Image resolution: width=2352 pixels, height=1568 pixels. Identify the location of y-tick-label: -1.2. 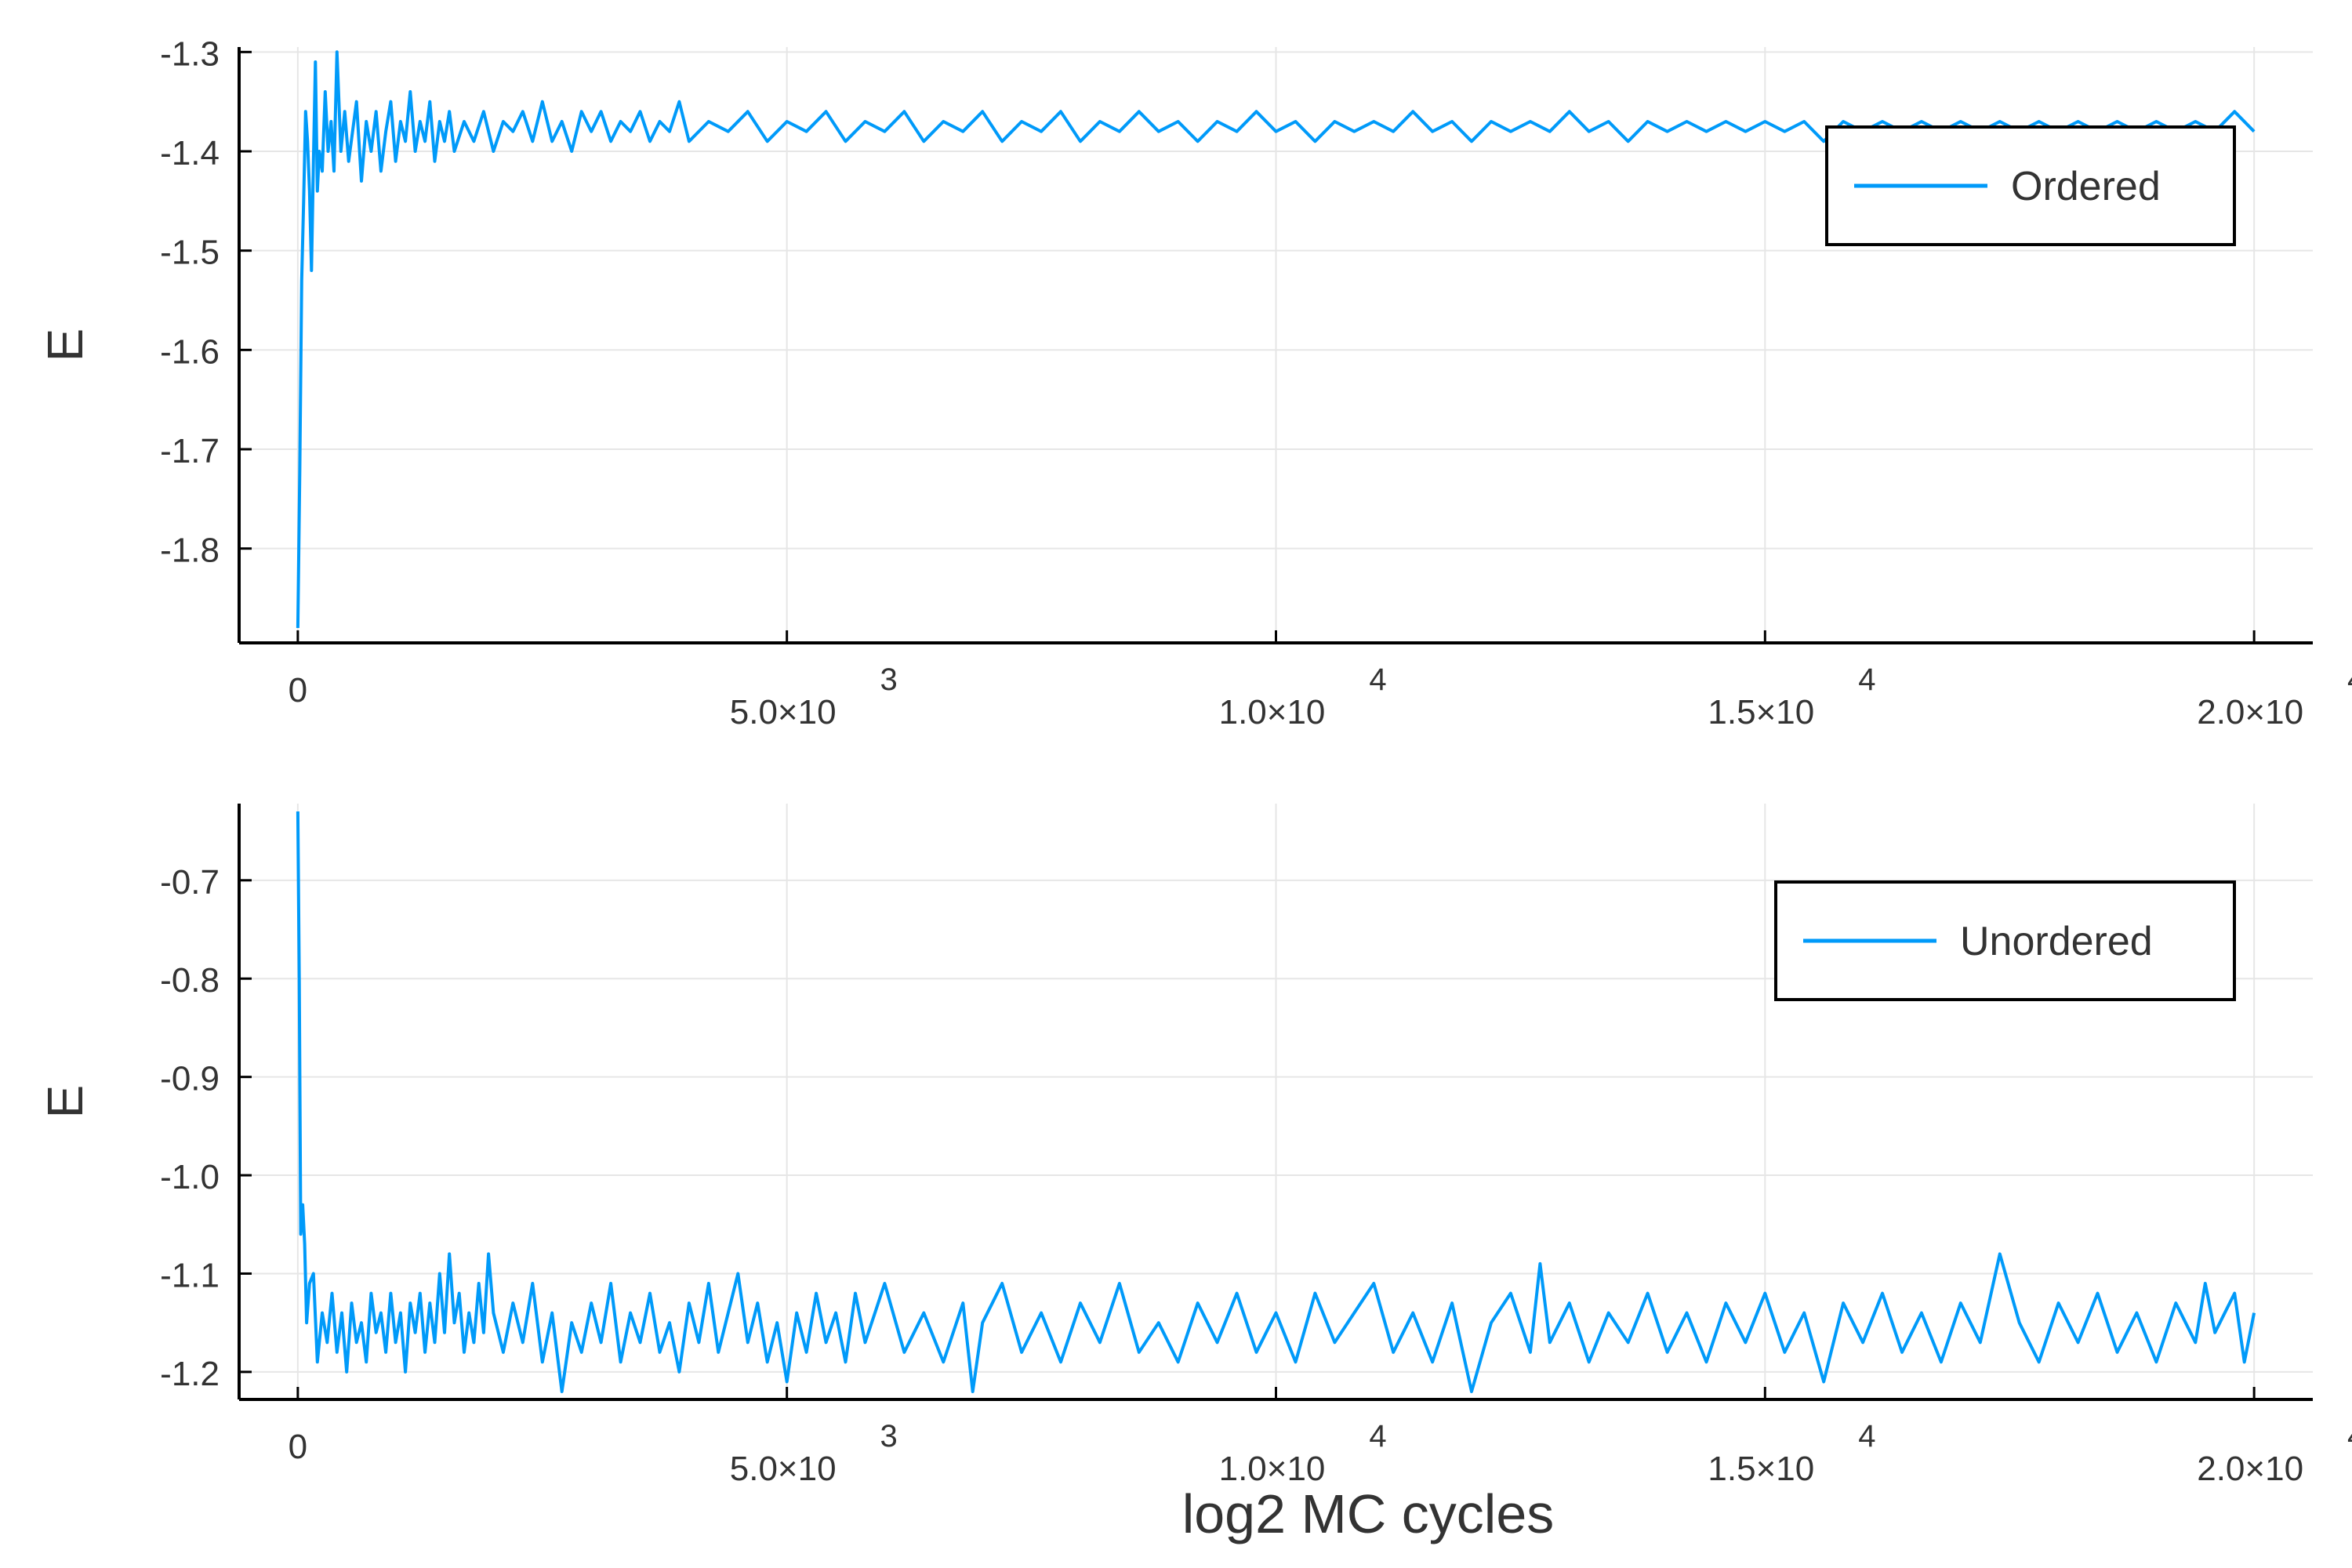
(190, 1374).